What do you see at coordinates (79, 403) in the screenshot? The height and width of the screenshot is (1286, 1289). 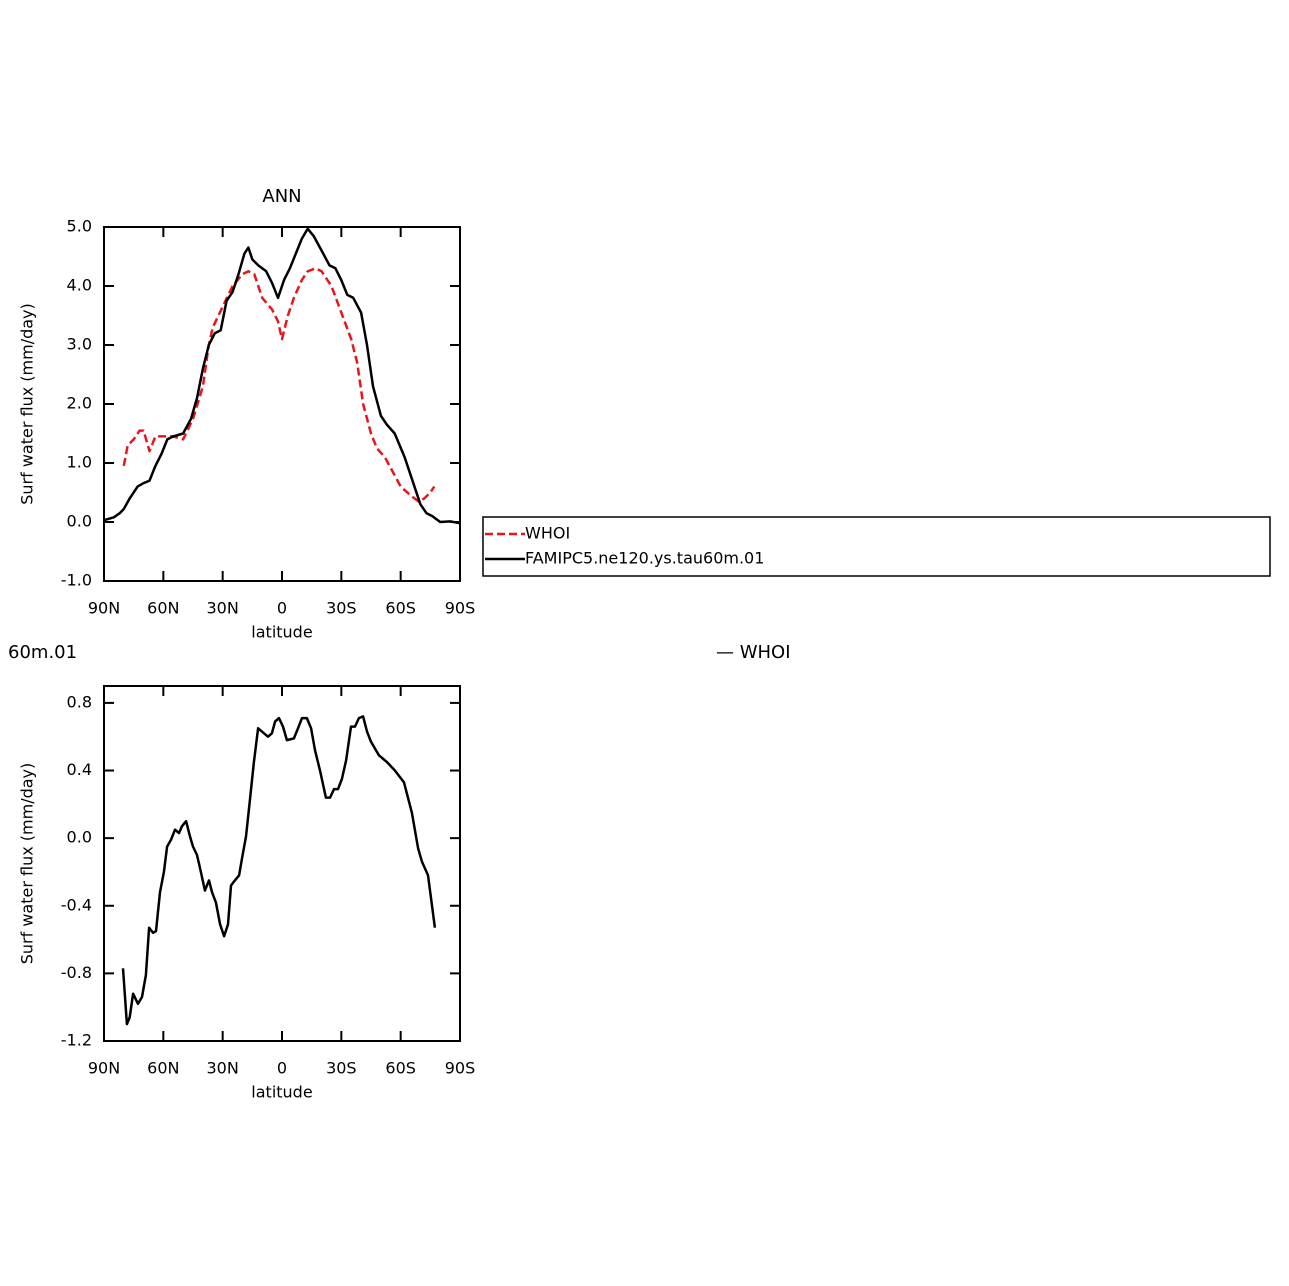 I see `y-tick-label: 2.0` at bounding box center [79, 403].